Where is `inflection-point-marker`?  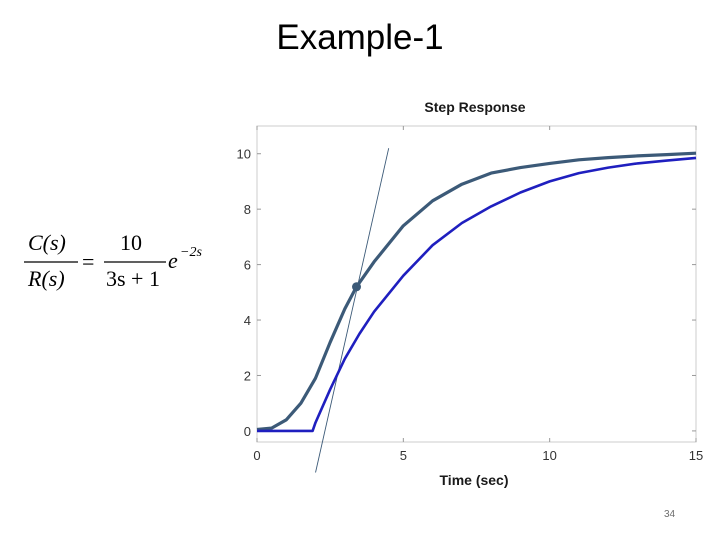 inflection-point-marker is located at coordinates (357, 287).